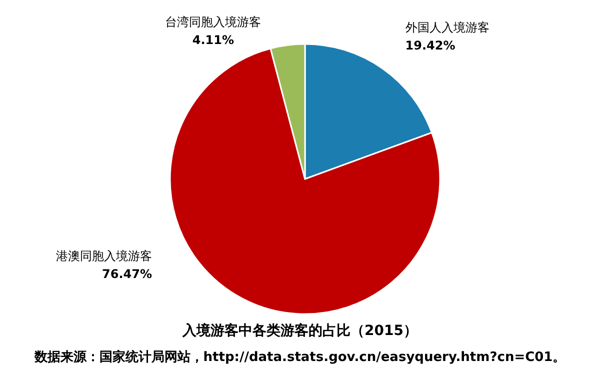 The width and height of the screenshot is (600, 387). Describe the element at coordinates (447, 27) in the screenshot. I see `slice-label: 外国人入境游客` at that location.